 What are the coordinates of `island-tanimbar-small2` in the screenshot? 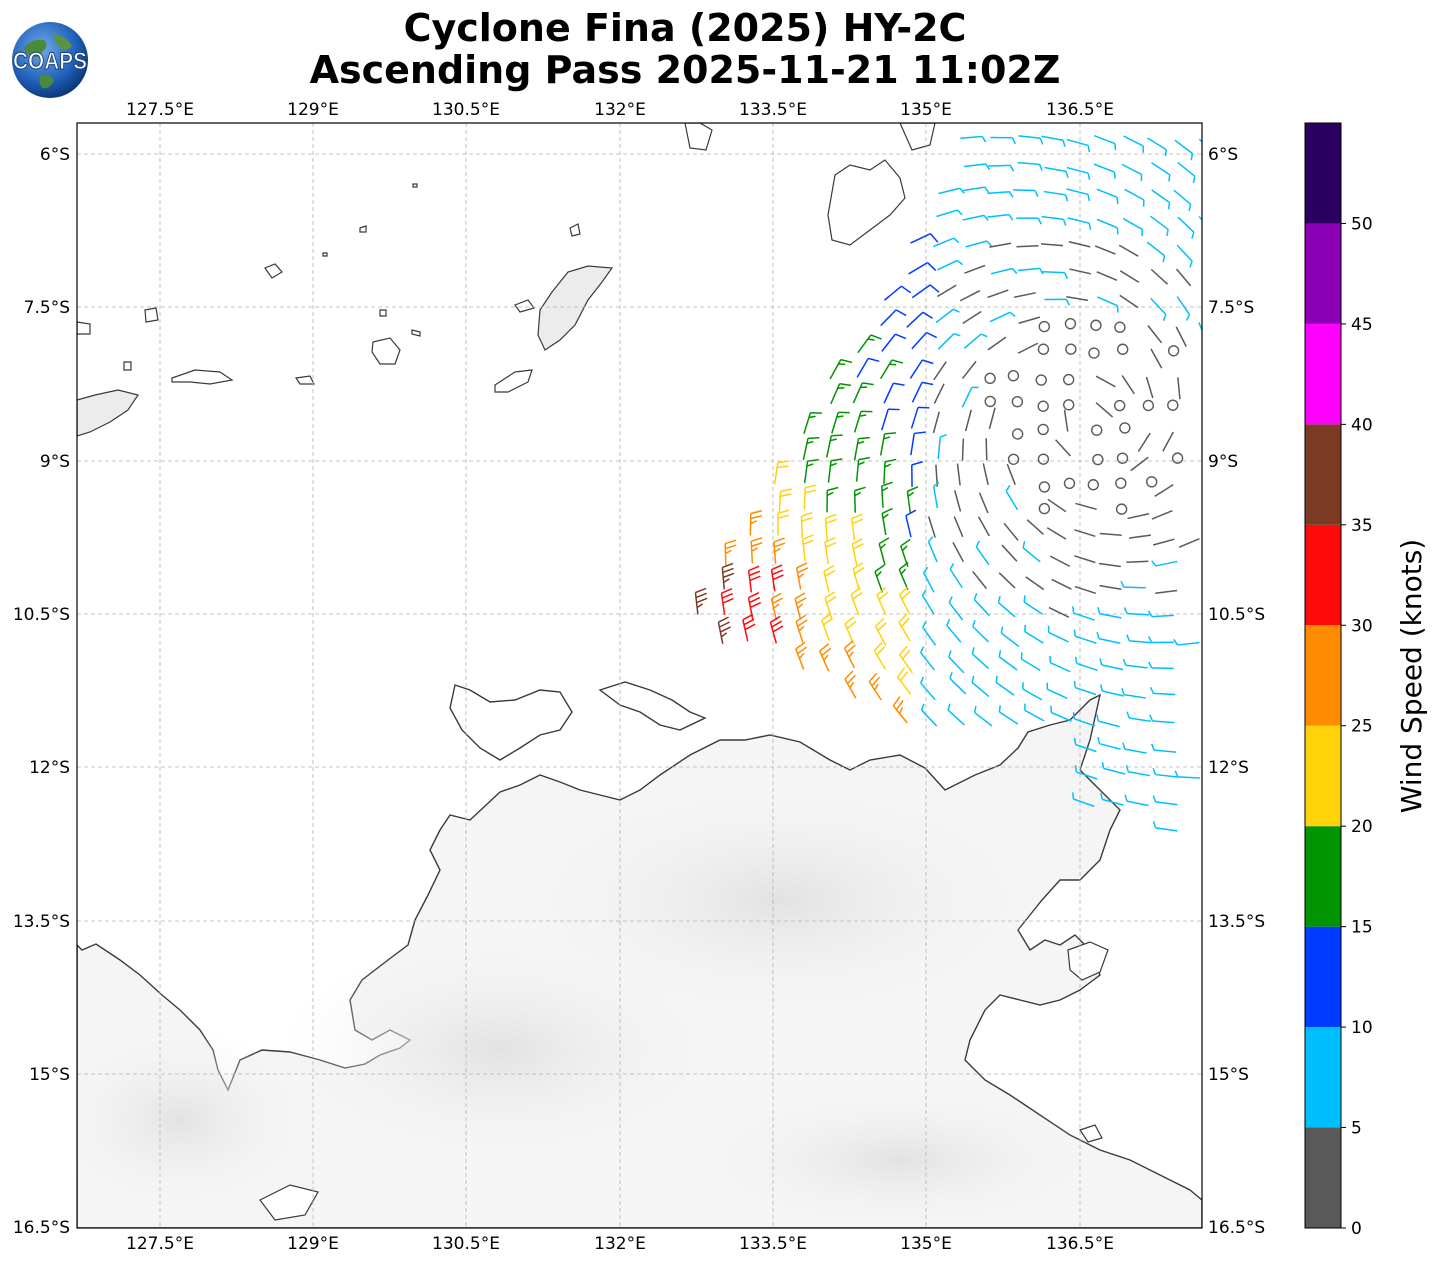 It's located at (575, 230).